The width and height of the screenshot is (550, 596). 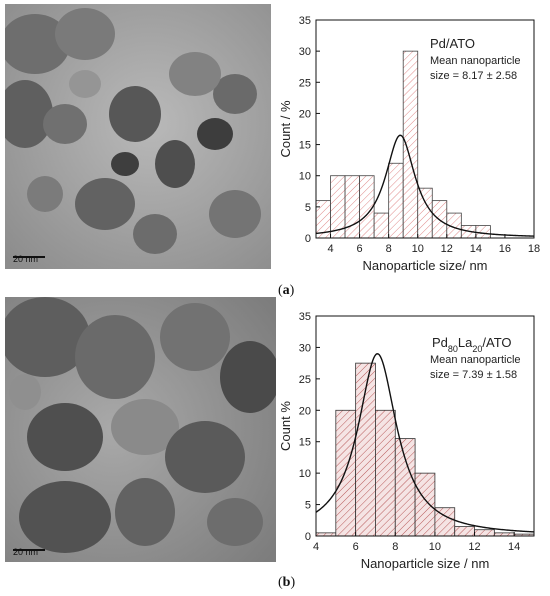 What do you see at coordinates (472, 344) in the screenshot?
I see `chart-title: Pd80La20/ATO` at bounding box center [472, 344].